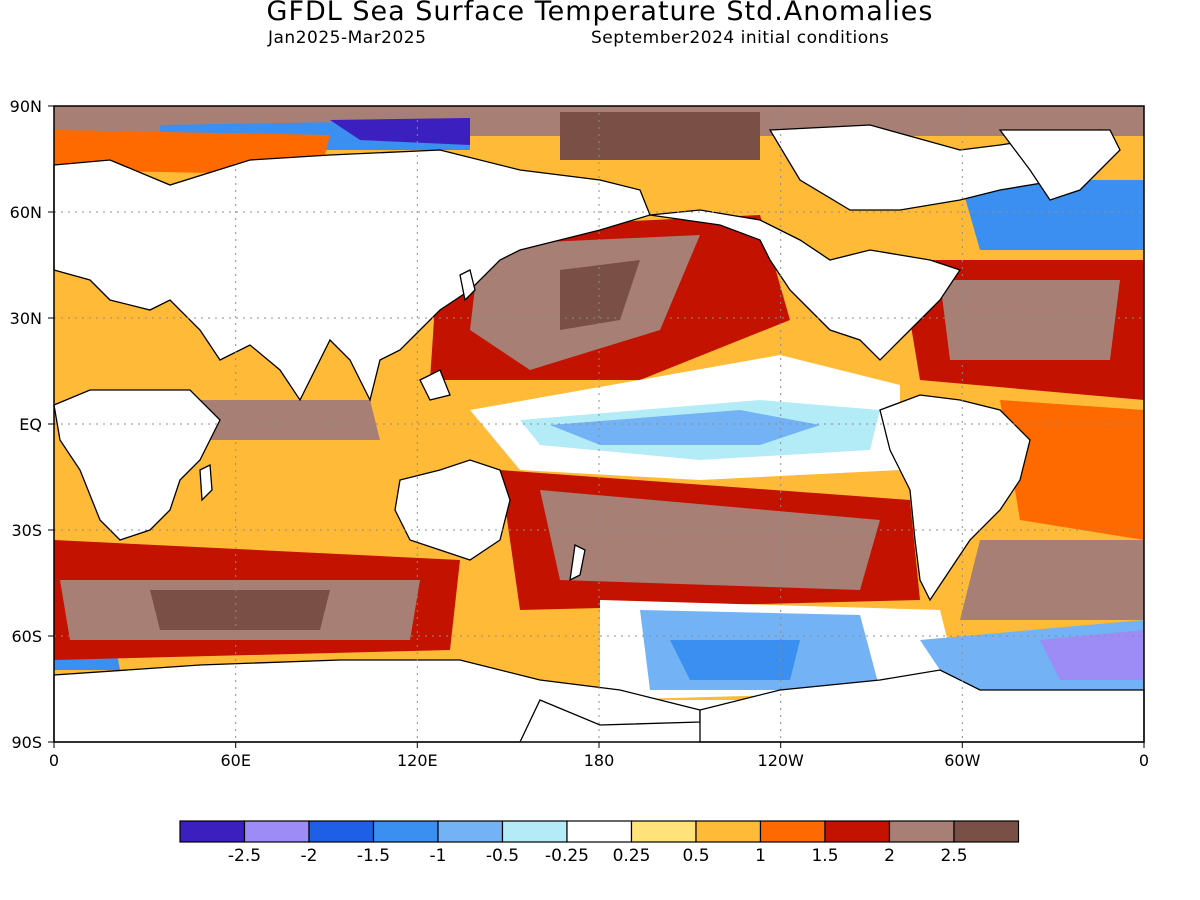 Image resolution: width=1200 pixels, height=900 pixels. Describe the element at coordinates (962, 760) in the screenshot. I see `lon-label-60w: 60W` at that location.